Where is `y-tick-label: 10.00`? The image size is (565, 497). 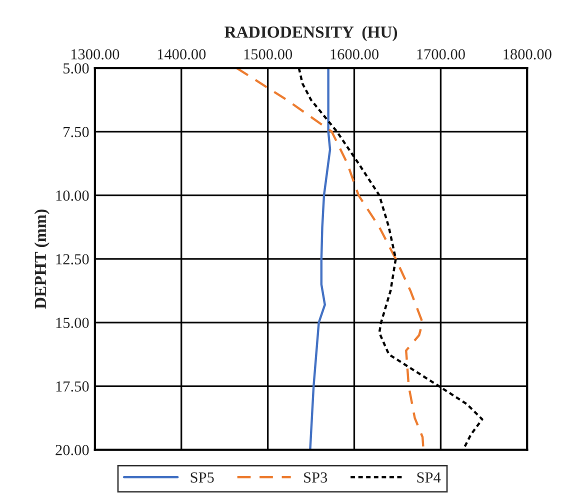 y-tick-label: 10.00 is located at coordinates (72, 195).